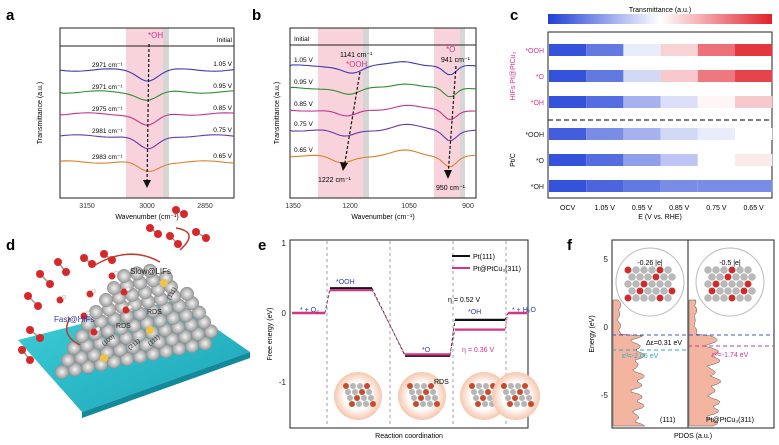 This screenshot has height=445, width=779. What do you see at coordinates (592, 333) in the screenshot?
I see `panel-f-ylabel: Energy (eV)` at bounding box center [592, 333].